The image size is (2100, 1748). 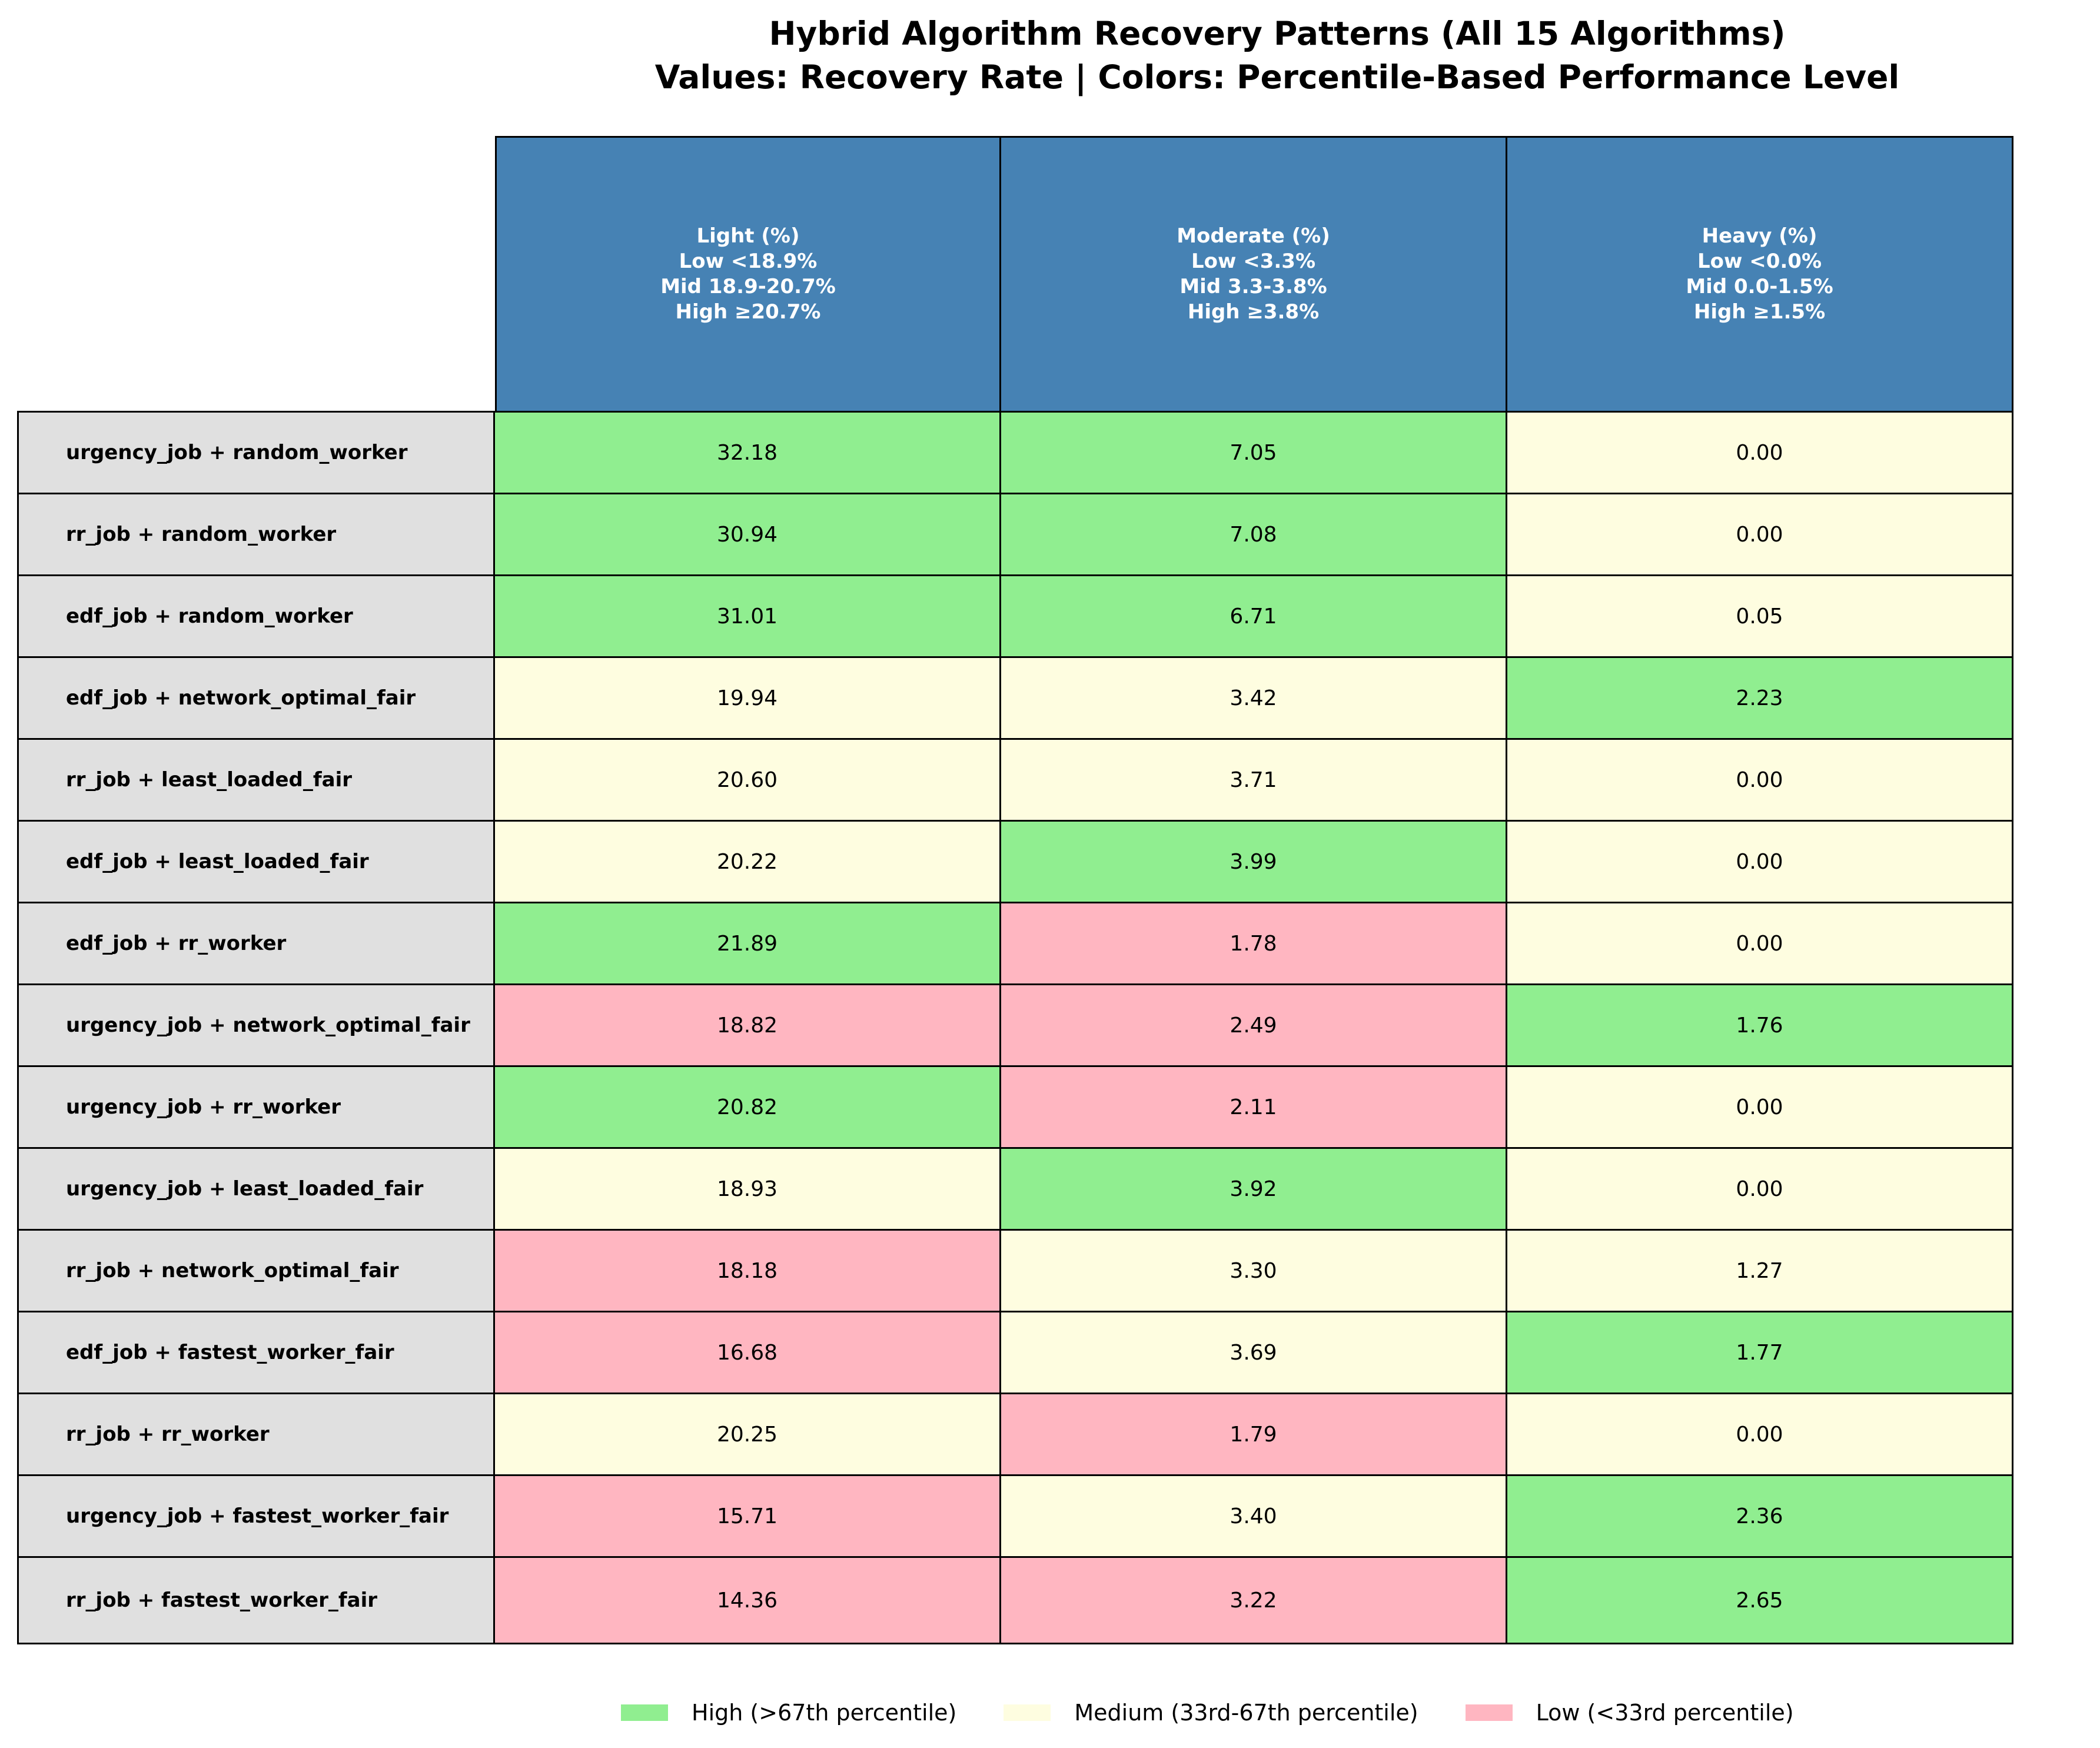 I want to click on row-label: urgency_job + random_worker, so click(x=256, y=452).